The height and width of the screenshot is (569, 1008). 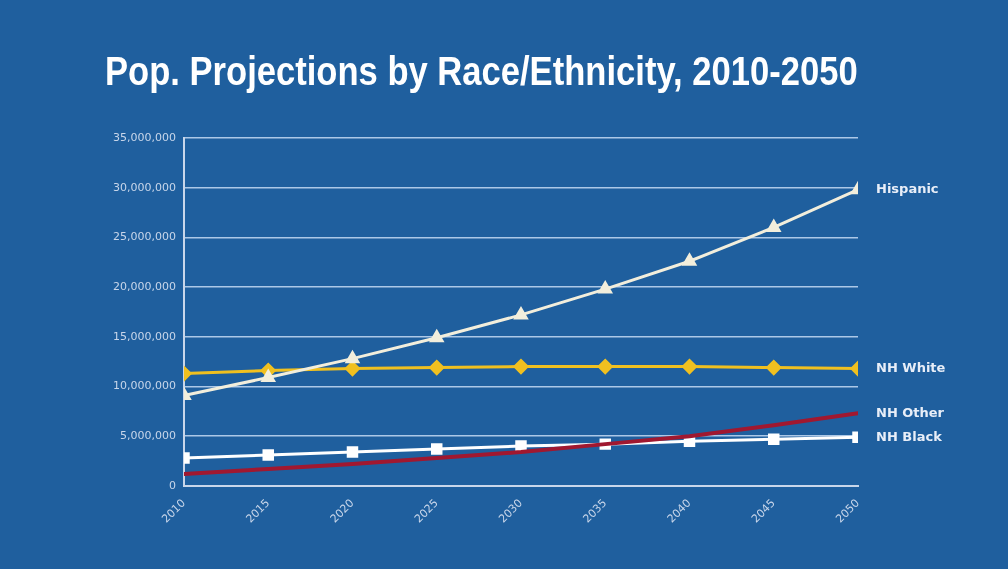 I want to click on y-tick-label: 25,000,000, so click(x=144, y=237).